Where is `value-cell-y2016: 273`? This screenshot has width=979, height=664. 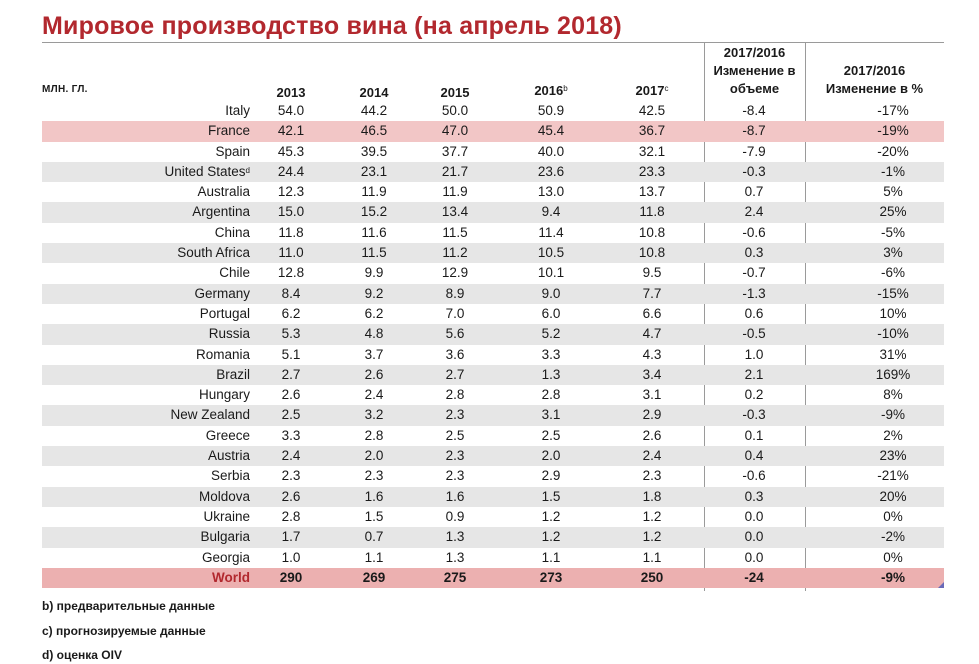
value-cell-y2016: 273 is located at coordinates (551, 577).